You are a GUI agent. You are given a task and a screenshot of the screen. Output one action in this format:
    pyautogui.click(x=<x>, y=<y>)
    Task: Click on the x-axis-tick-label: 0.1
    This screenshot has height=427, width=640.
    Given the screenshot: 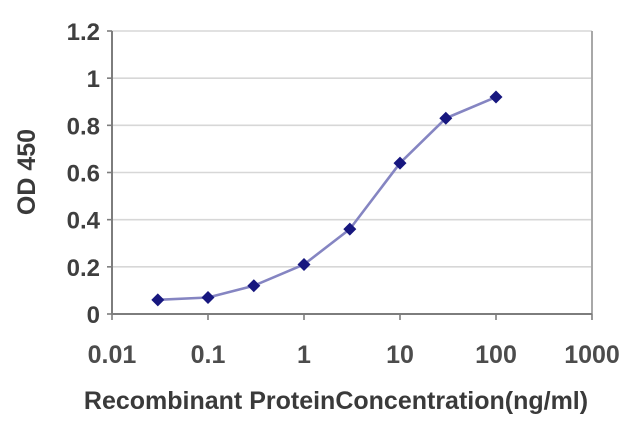 What is the action you would take?
    pyautogui.click(x=208, y=355)
    